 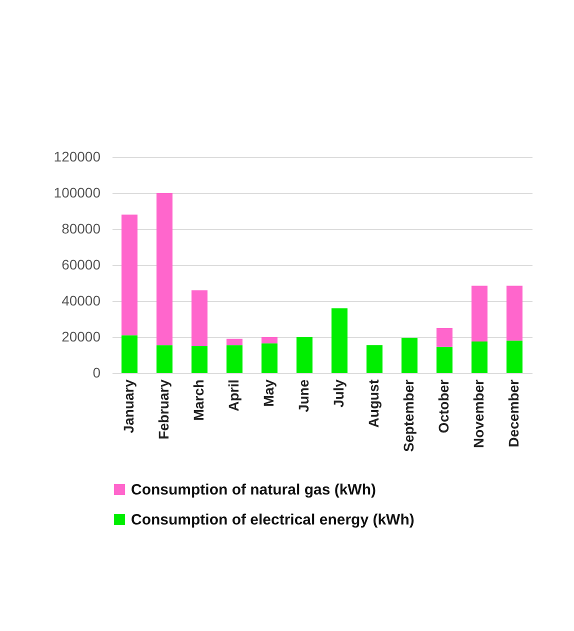 What do you see at coordinates (164, 409) in the screenshot?
I see `x-tick-label: February` at bounding box center [164, 409].